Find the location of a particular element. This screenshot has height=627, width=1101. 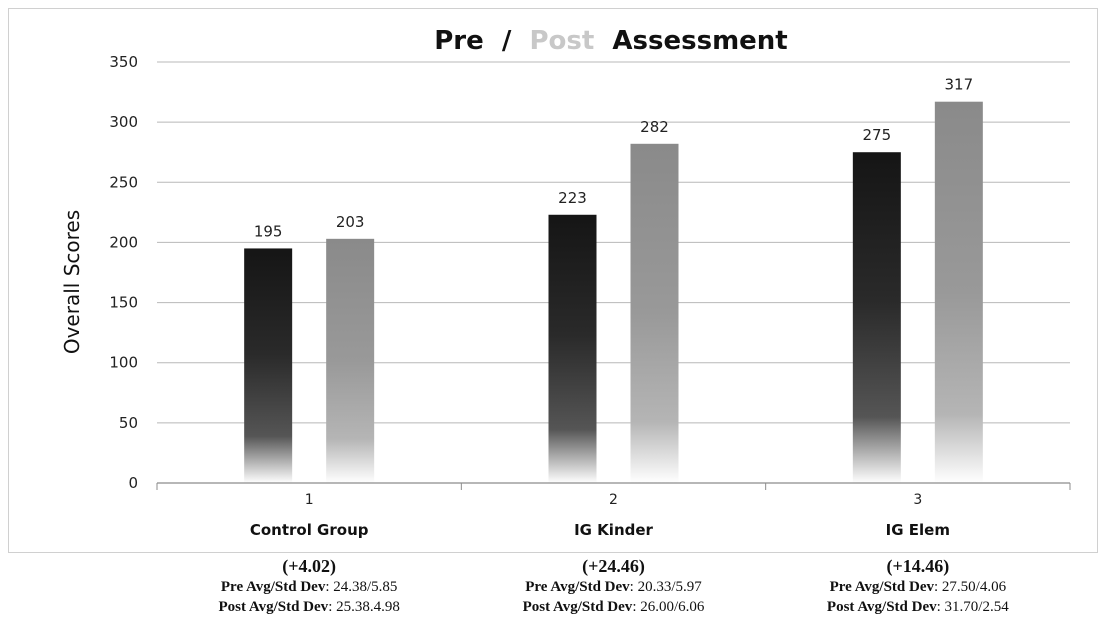

y-tick-label: 300 is located at coordinates (123, 122).